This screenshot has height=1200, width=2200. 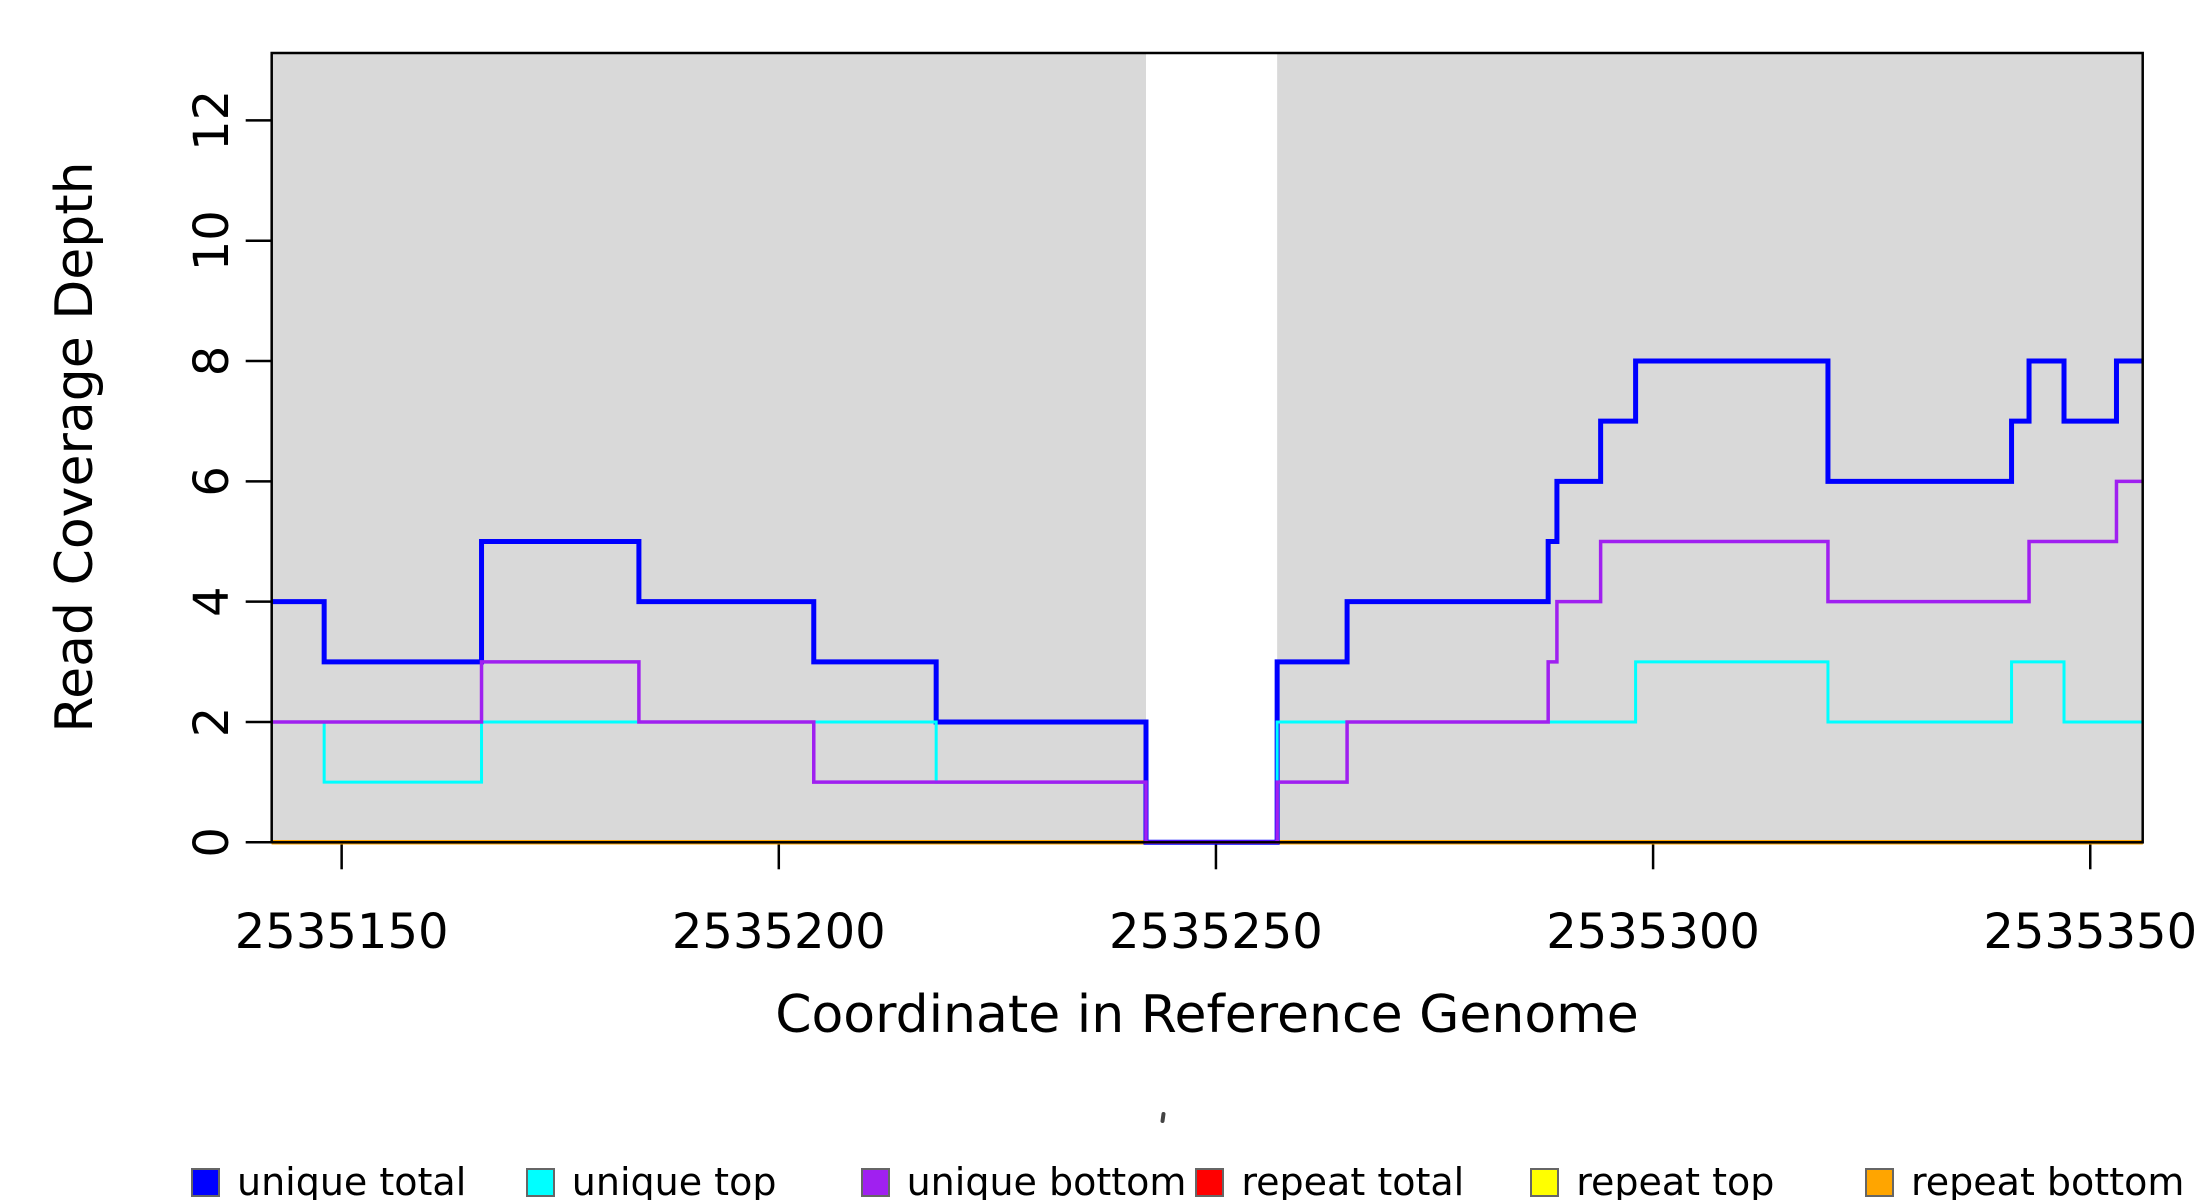 I want to click on y-tick-label: 12, so click(x=212, y=120).